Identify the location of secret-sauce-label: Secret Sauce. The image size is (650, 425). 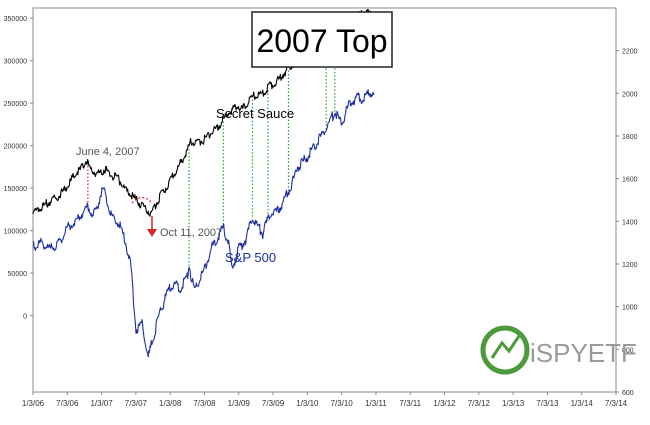
(255, 113).